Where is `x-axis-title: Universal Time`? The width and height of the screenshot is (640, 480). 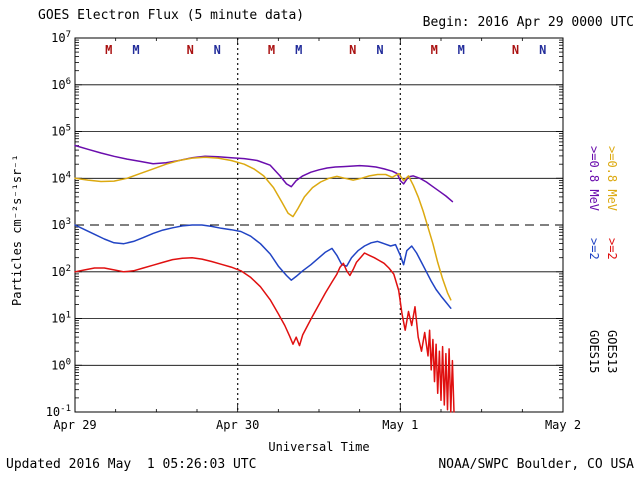 x-axis-title: Universal Time is located at coordinates (319, 447).